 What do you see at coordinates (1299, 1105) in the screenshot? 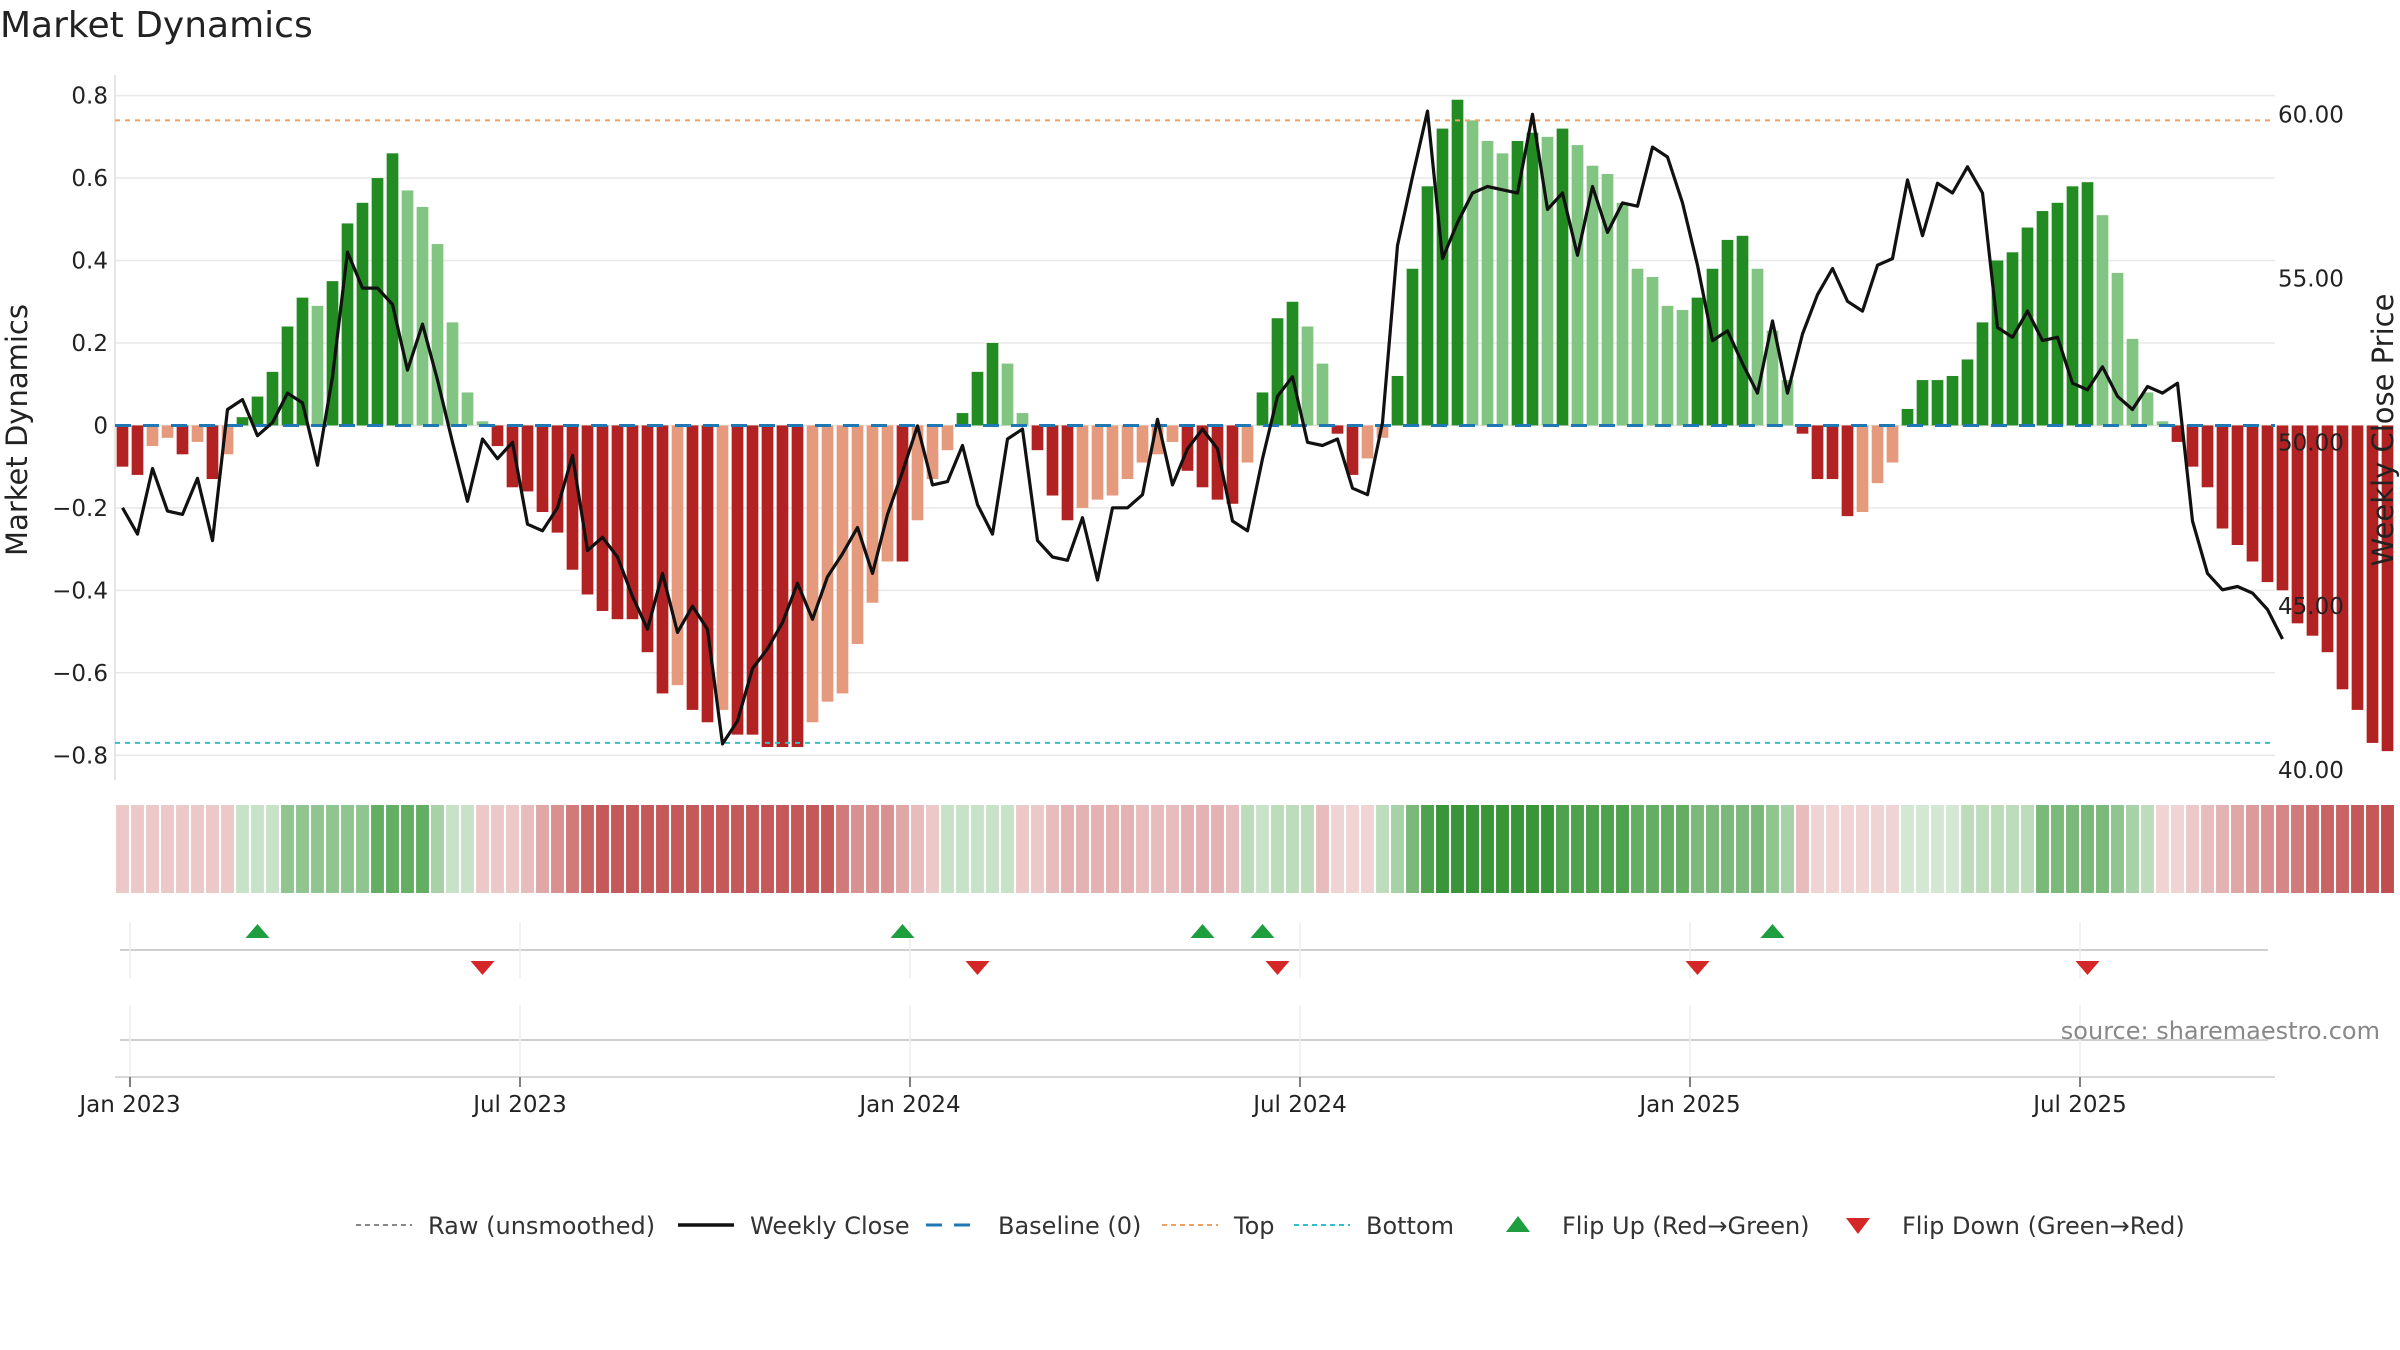
I see `x-tick-label: Jul 2024` at bounding box center [1299, 1105].